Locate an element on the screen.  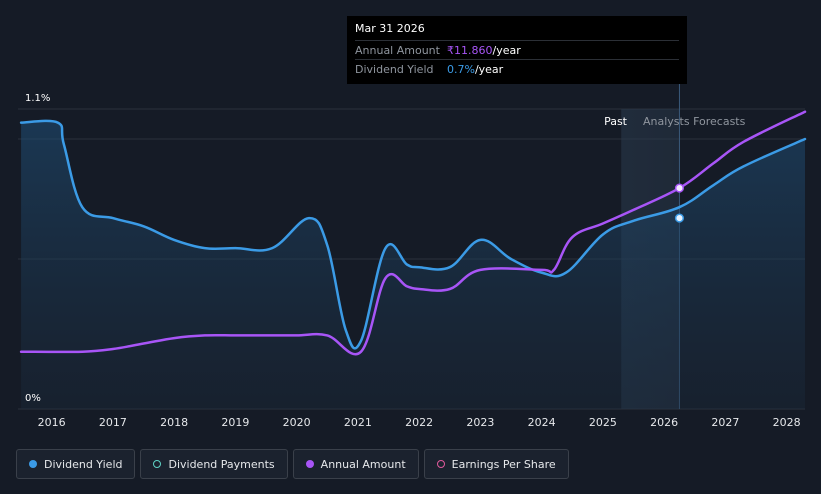
x-tick-label: 2021 is located at coordinates (358, 422).